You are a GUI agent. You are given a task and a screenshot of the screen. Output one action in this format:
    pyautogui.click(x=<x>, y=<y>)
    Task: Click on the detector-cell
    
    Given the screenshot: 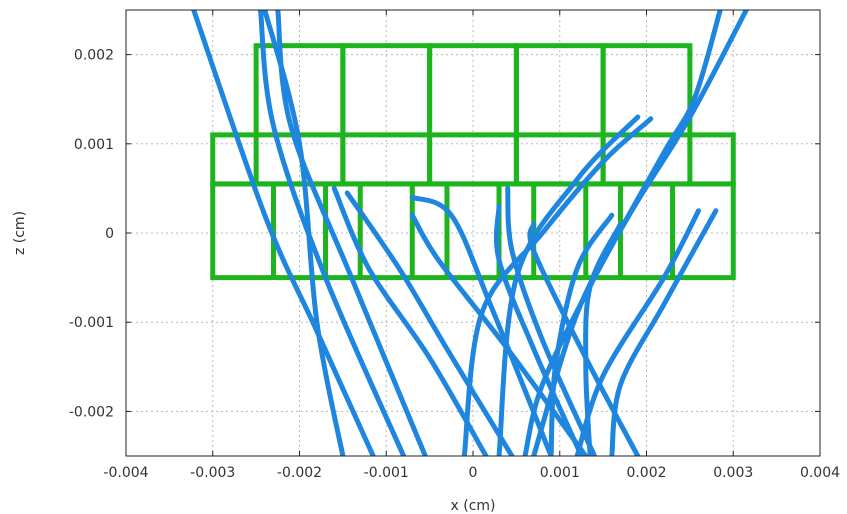 What is the action you would take?
    pyautogui.click(x=473, y=231)
    